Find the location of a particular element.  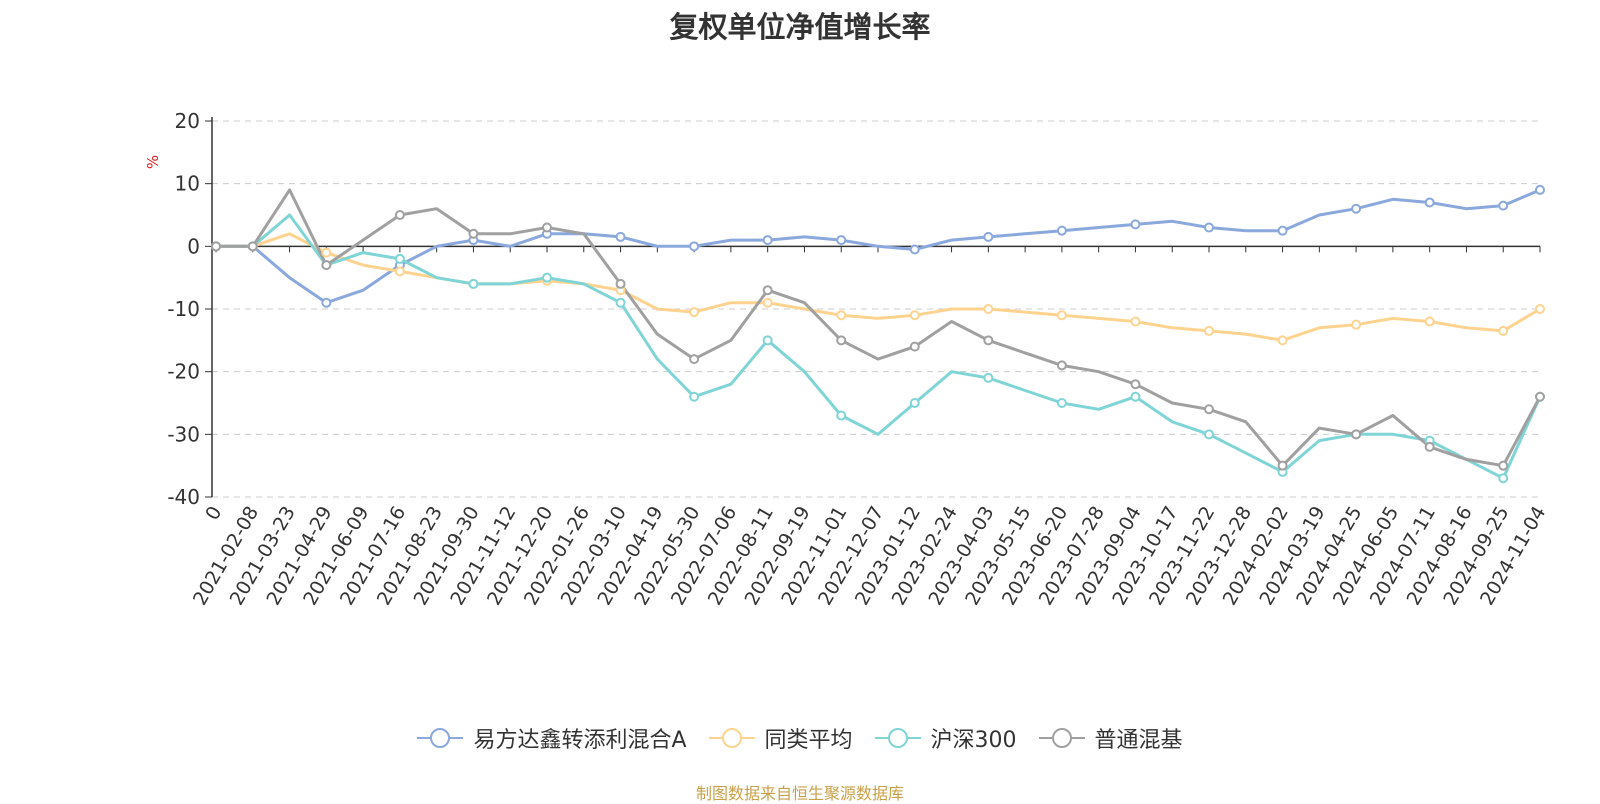

legend-label-csi300: 沪深300 is located at coordinates (973, 740).